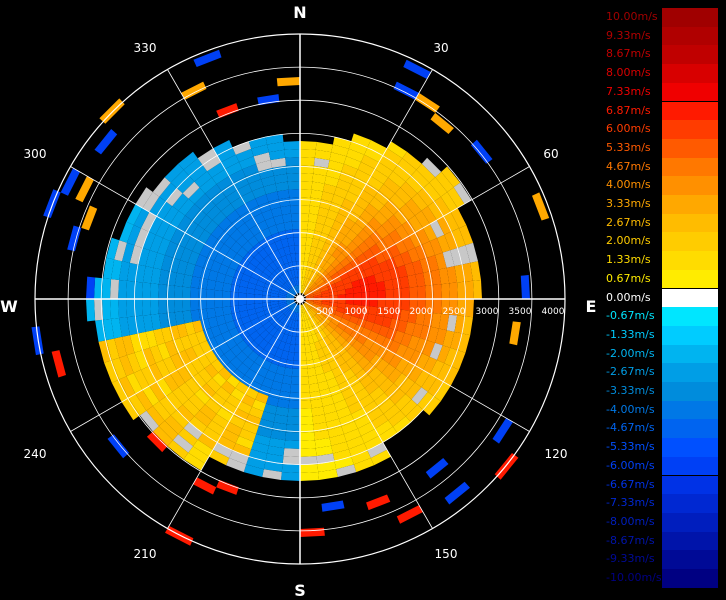 Image resolution: width=726 pixels, height=600 pixels. Describe the element at coordinates (663, 55) in the screenshot. I see `legend-entry: 8.67m/s` at that location.